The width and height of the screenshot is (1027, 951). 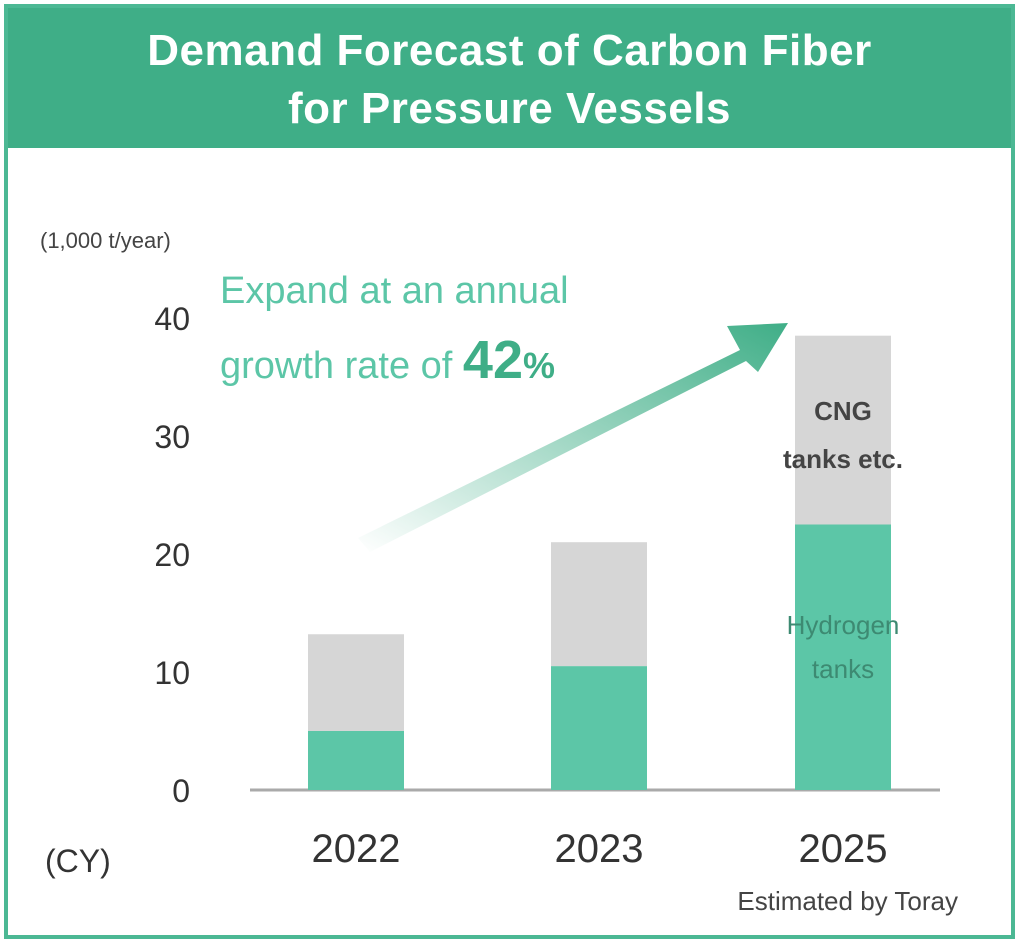 I want to click on series-label-cng: tanks etc., so click(x=843, y=459).